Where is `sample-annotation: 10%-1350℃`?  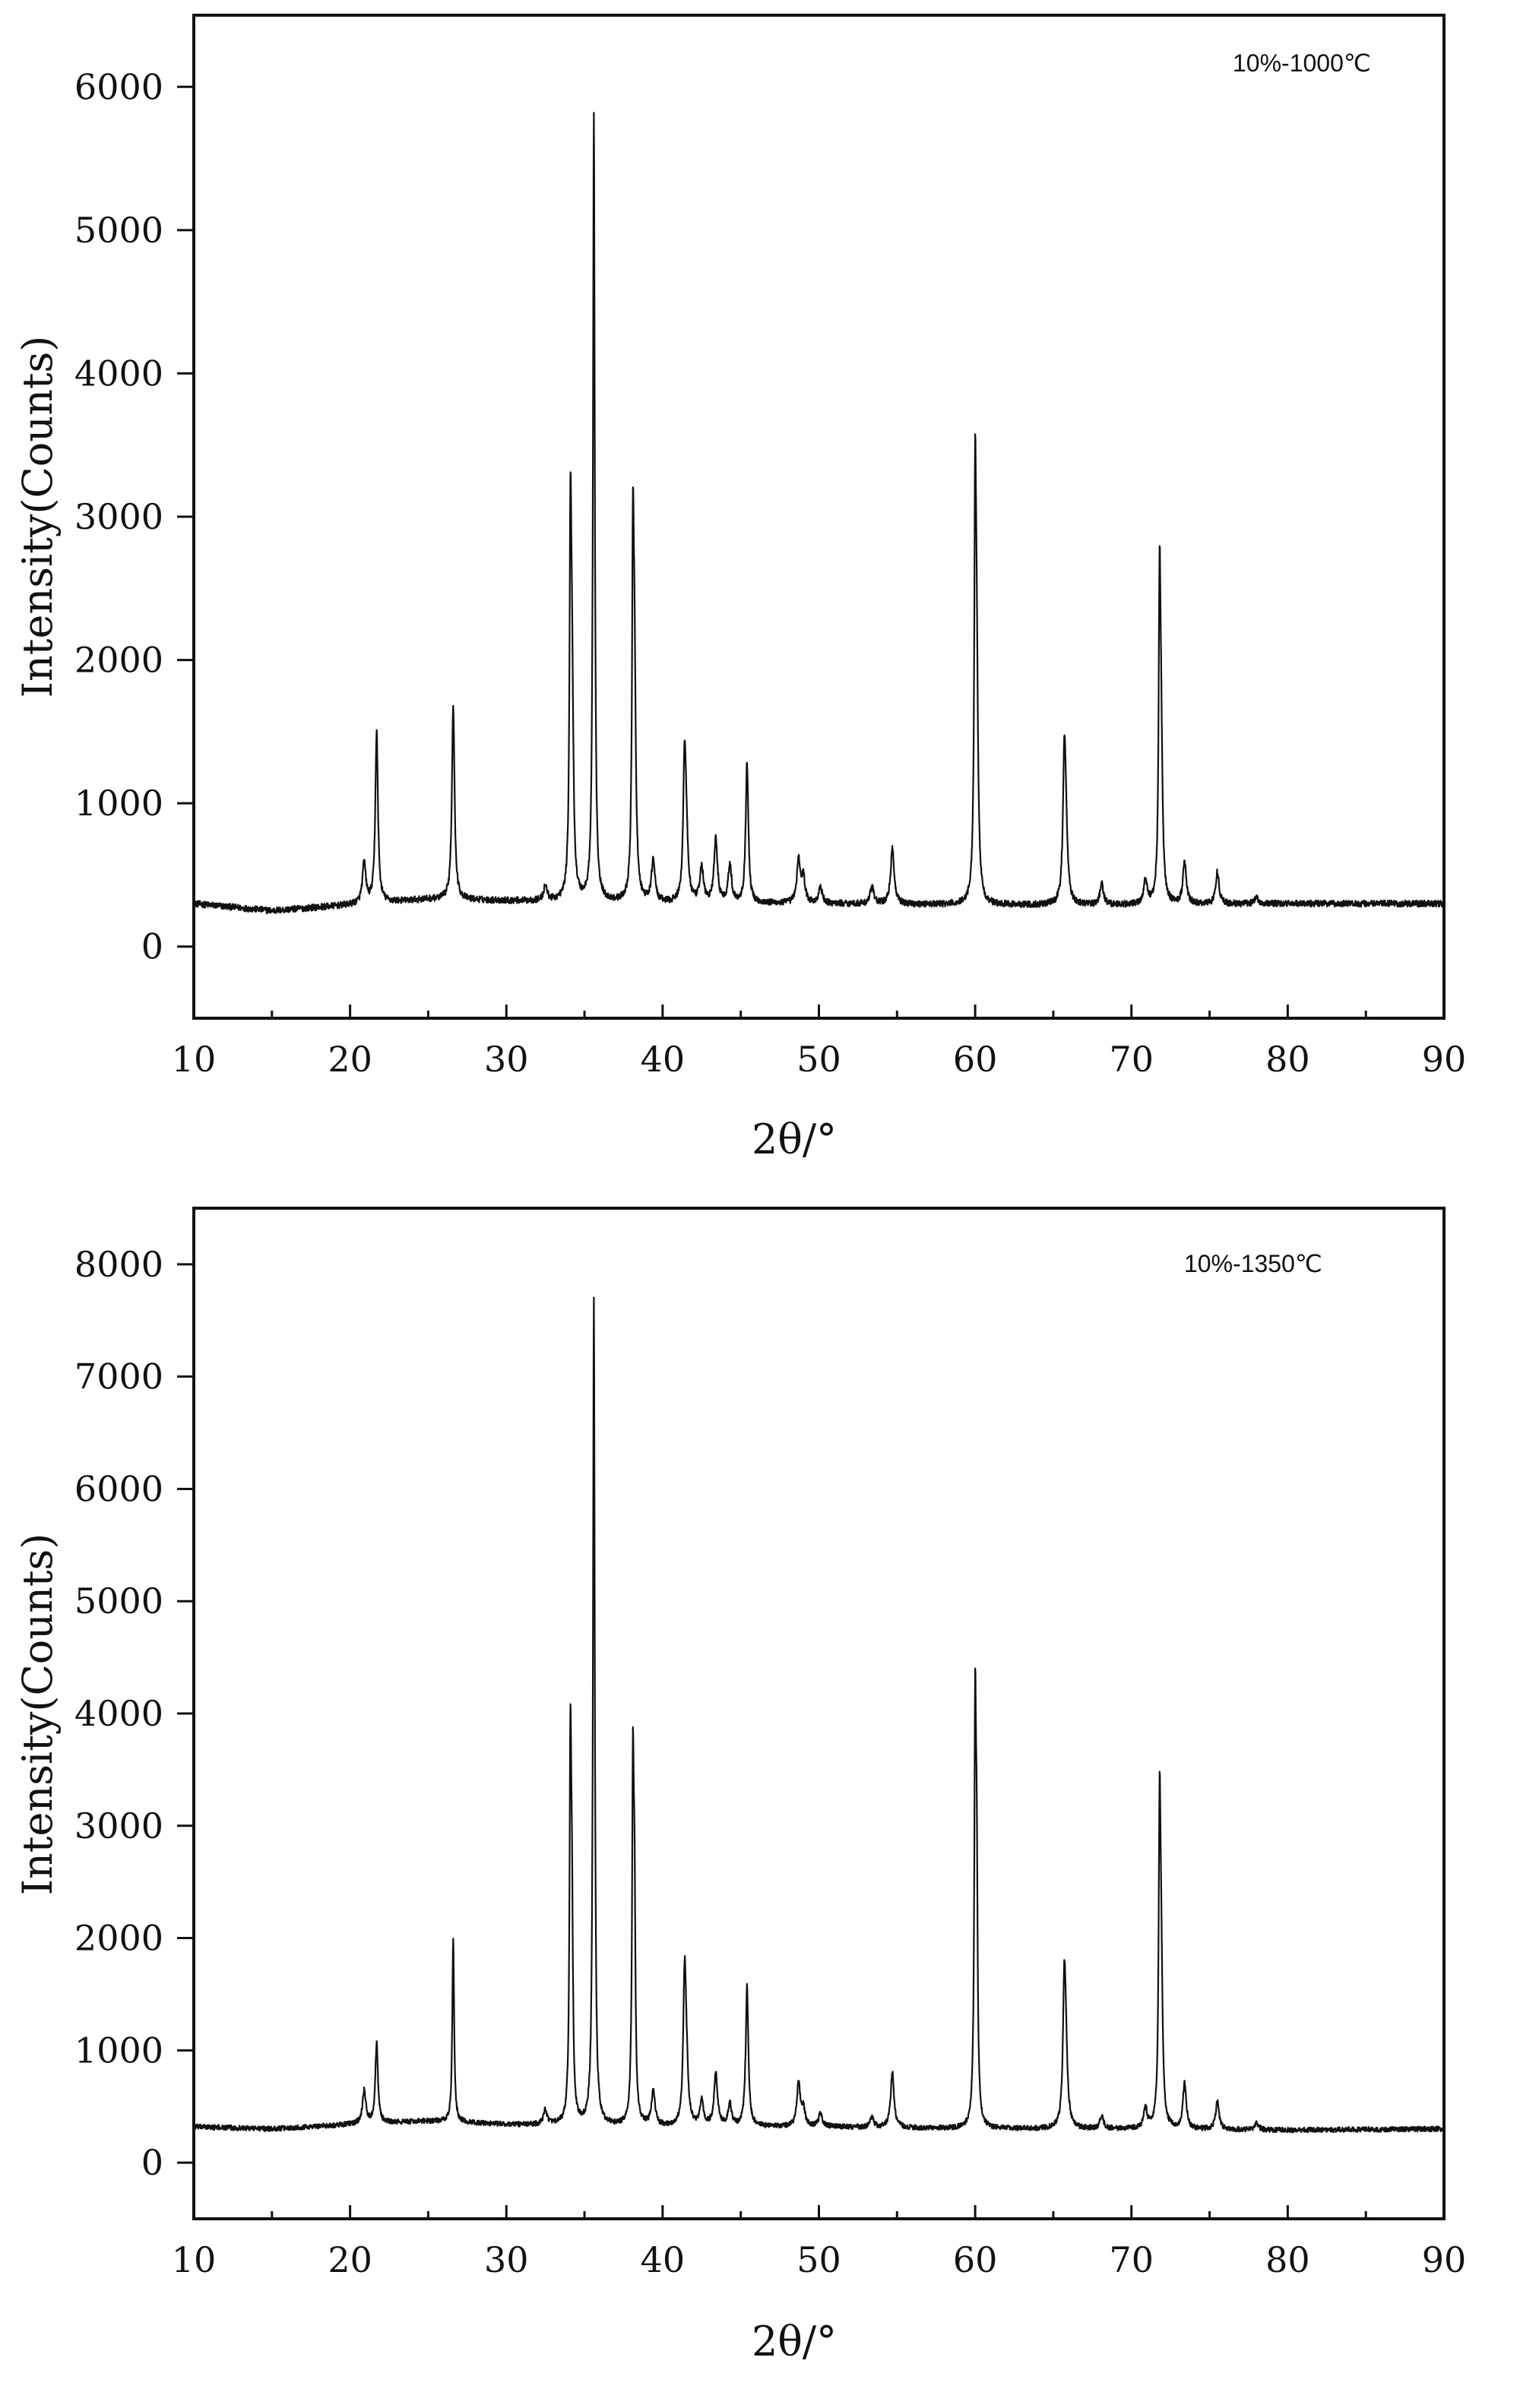
sample-annotation: 10%-1350℃ is located at coordinates (1253, 1264).